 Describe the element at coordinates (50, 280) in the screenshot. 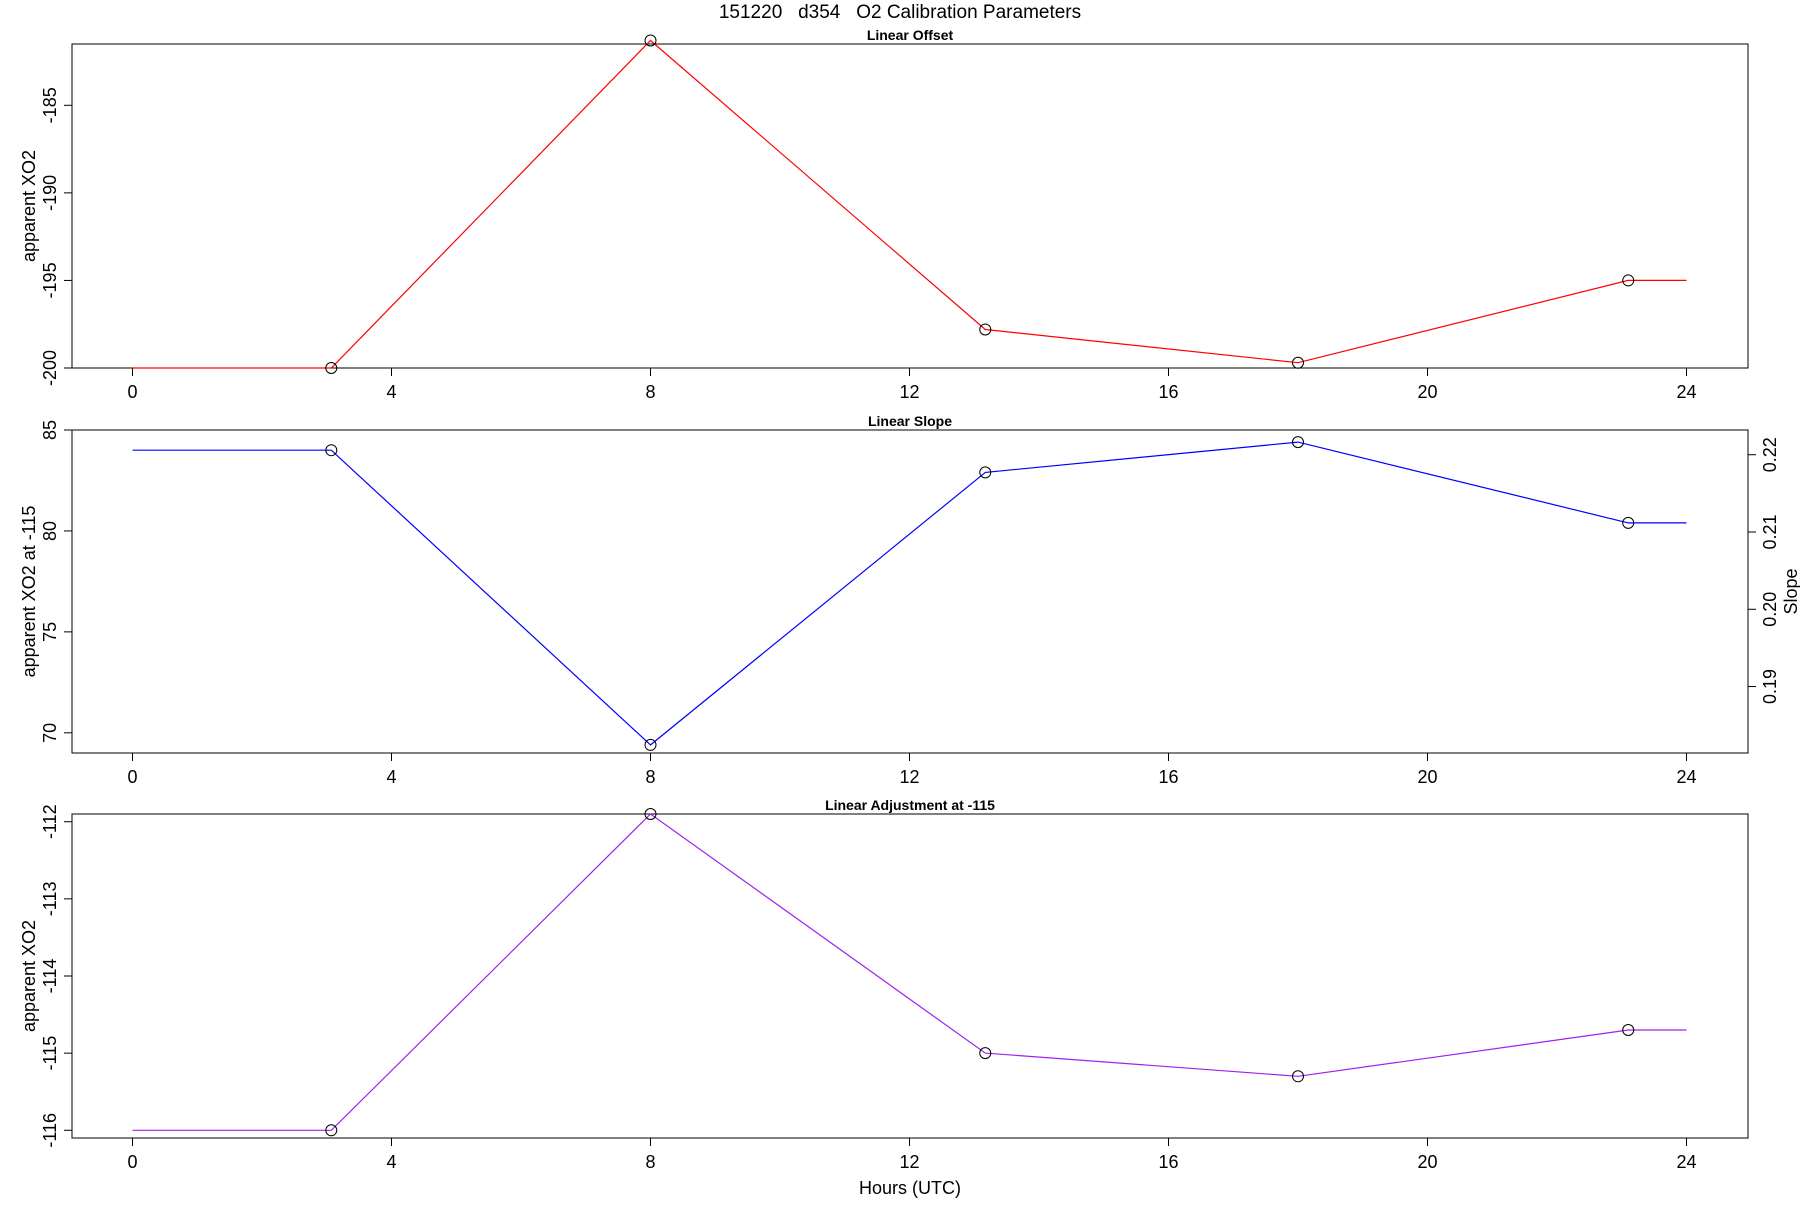

I see `y-tick-label: -195` at that location.